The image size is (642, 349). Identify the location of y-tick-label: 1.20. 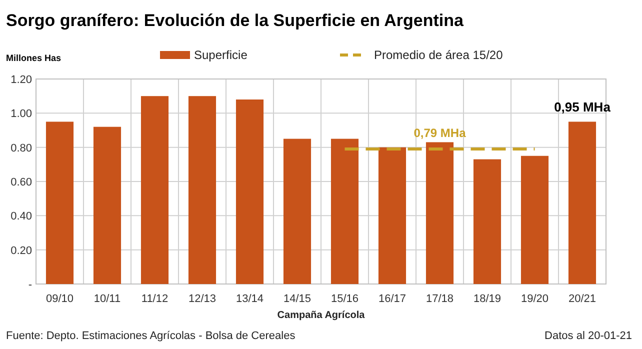
(21, 80).